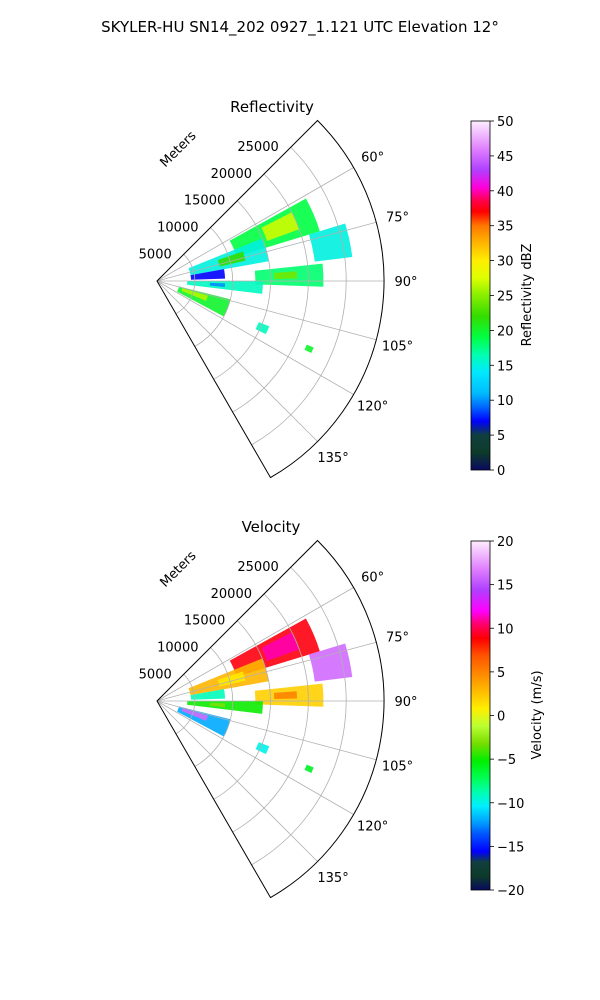 The image size is (600, 1000). What do you see at coordinates (179, 149) in the screenshot?
I see `reflectivity-radial-label: Meters` at bounding box center [179, 149].